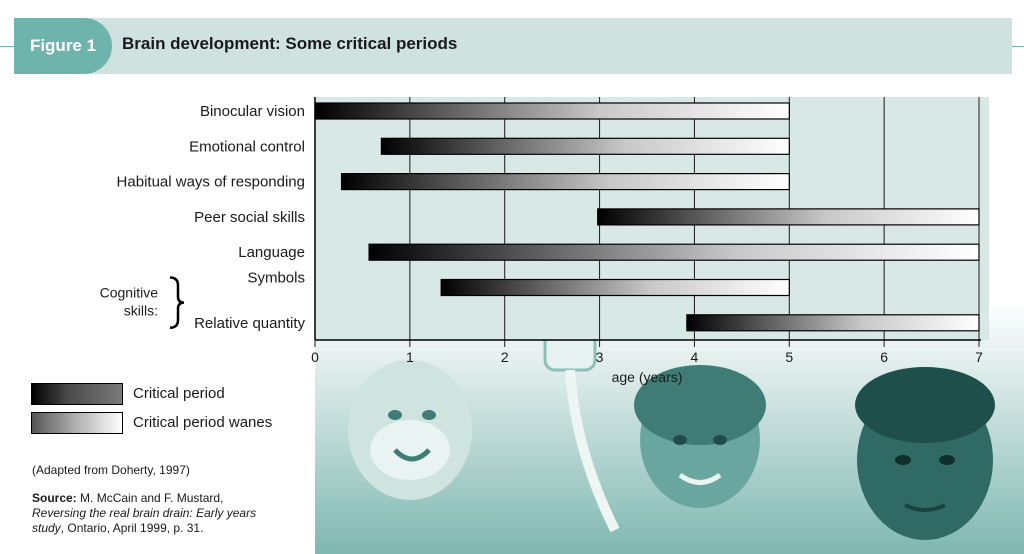  I want to click on category-label: Binocular vision, so click(252, 111).